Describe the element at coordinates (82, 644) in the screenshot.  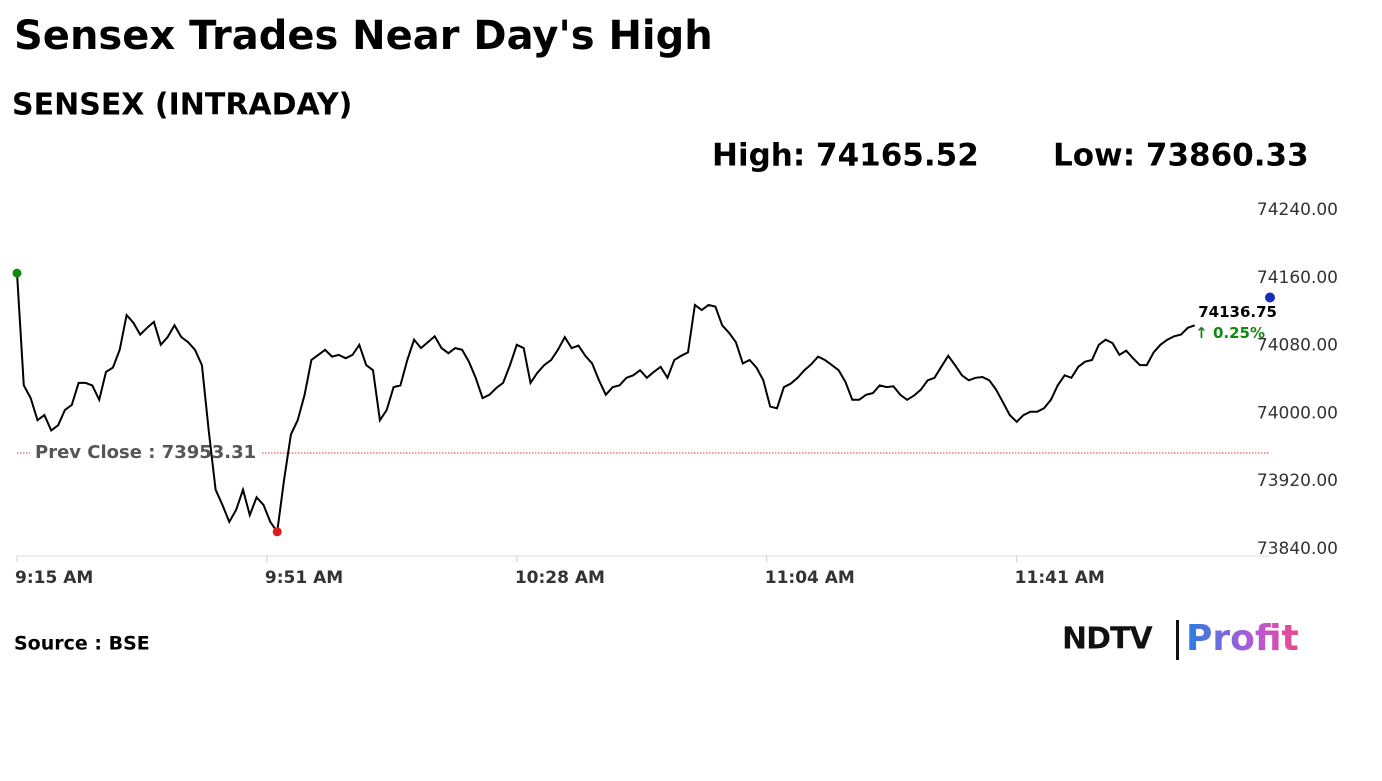
I see `source: Source : BSE` at that location.